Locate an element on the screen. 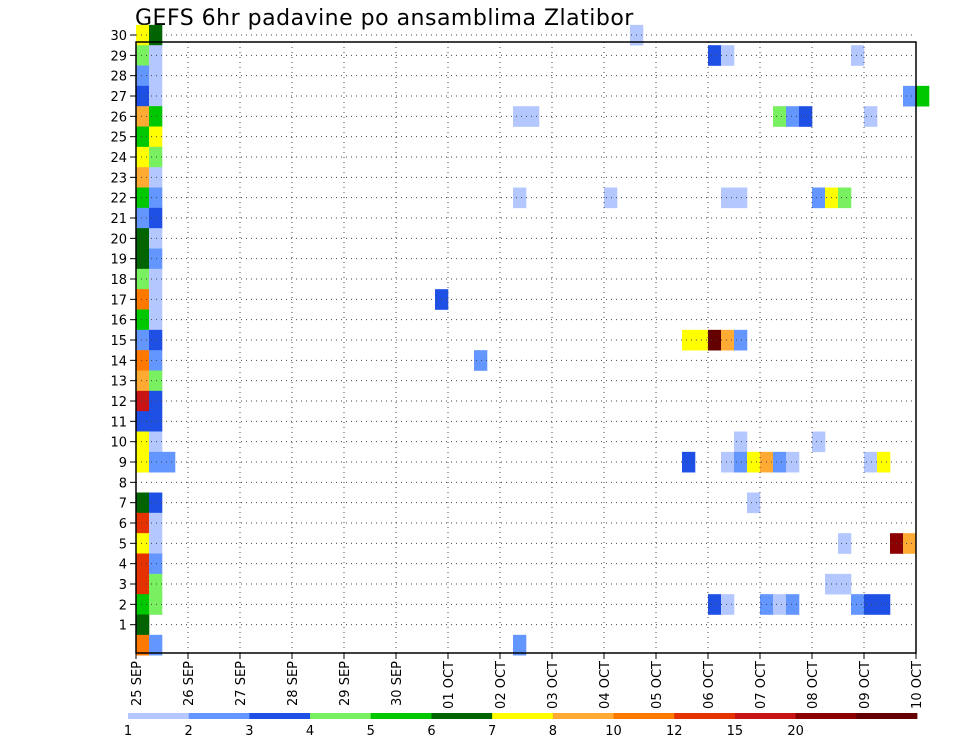 Image resolution: width=960 pixels, height=742 pixels. colorbar-label: 15 is located at coordinates (735, 731).